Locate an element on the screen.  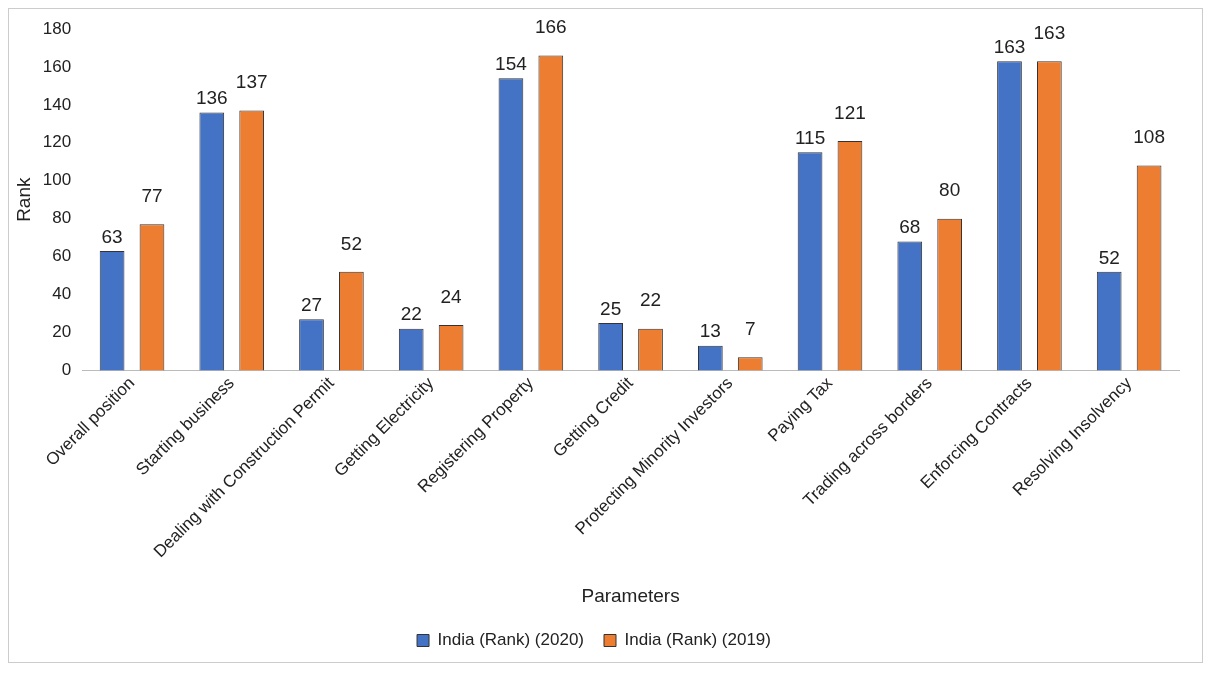
data-label: 25 is located at coordinates (611, 308).